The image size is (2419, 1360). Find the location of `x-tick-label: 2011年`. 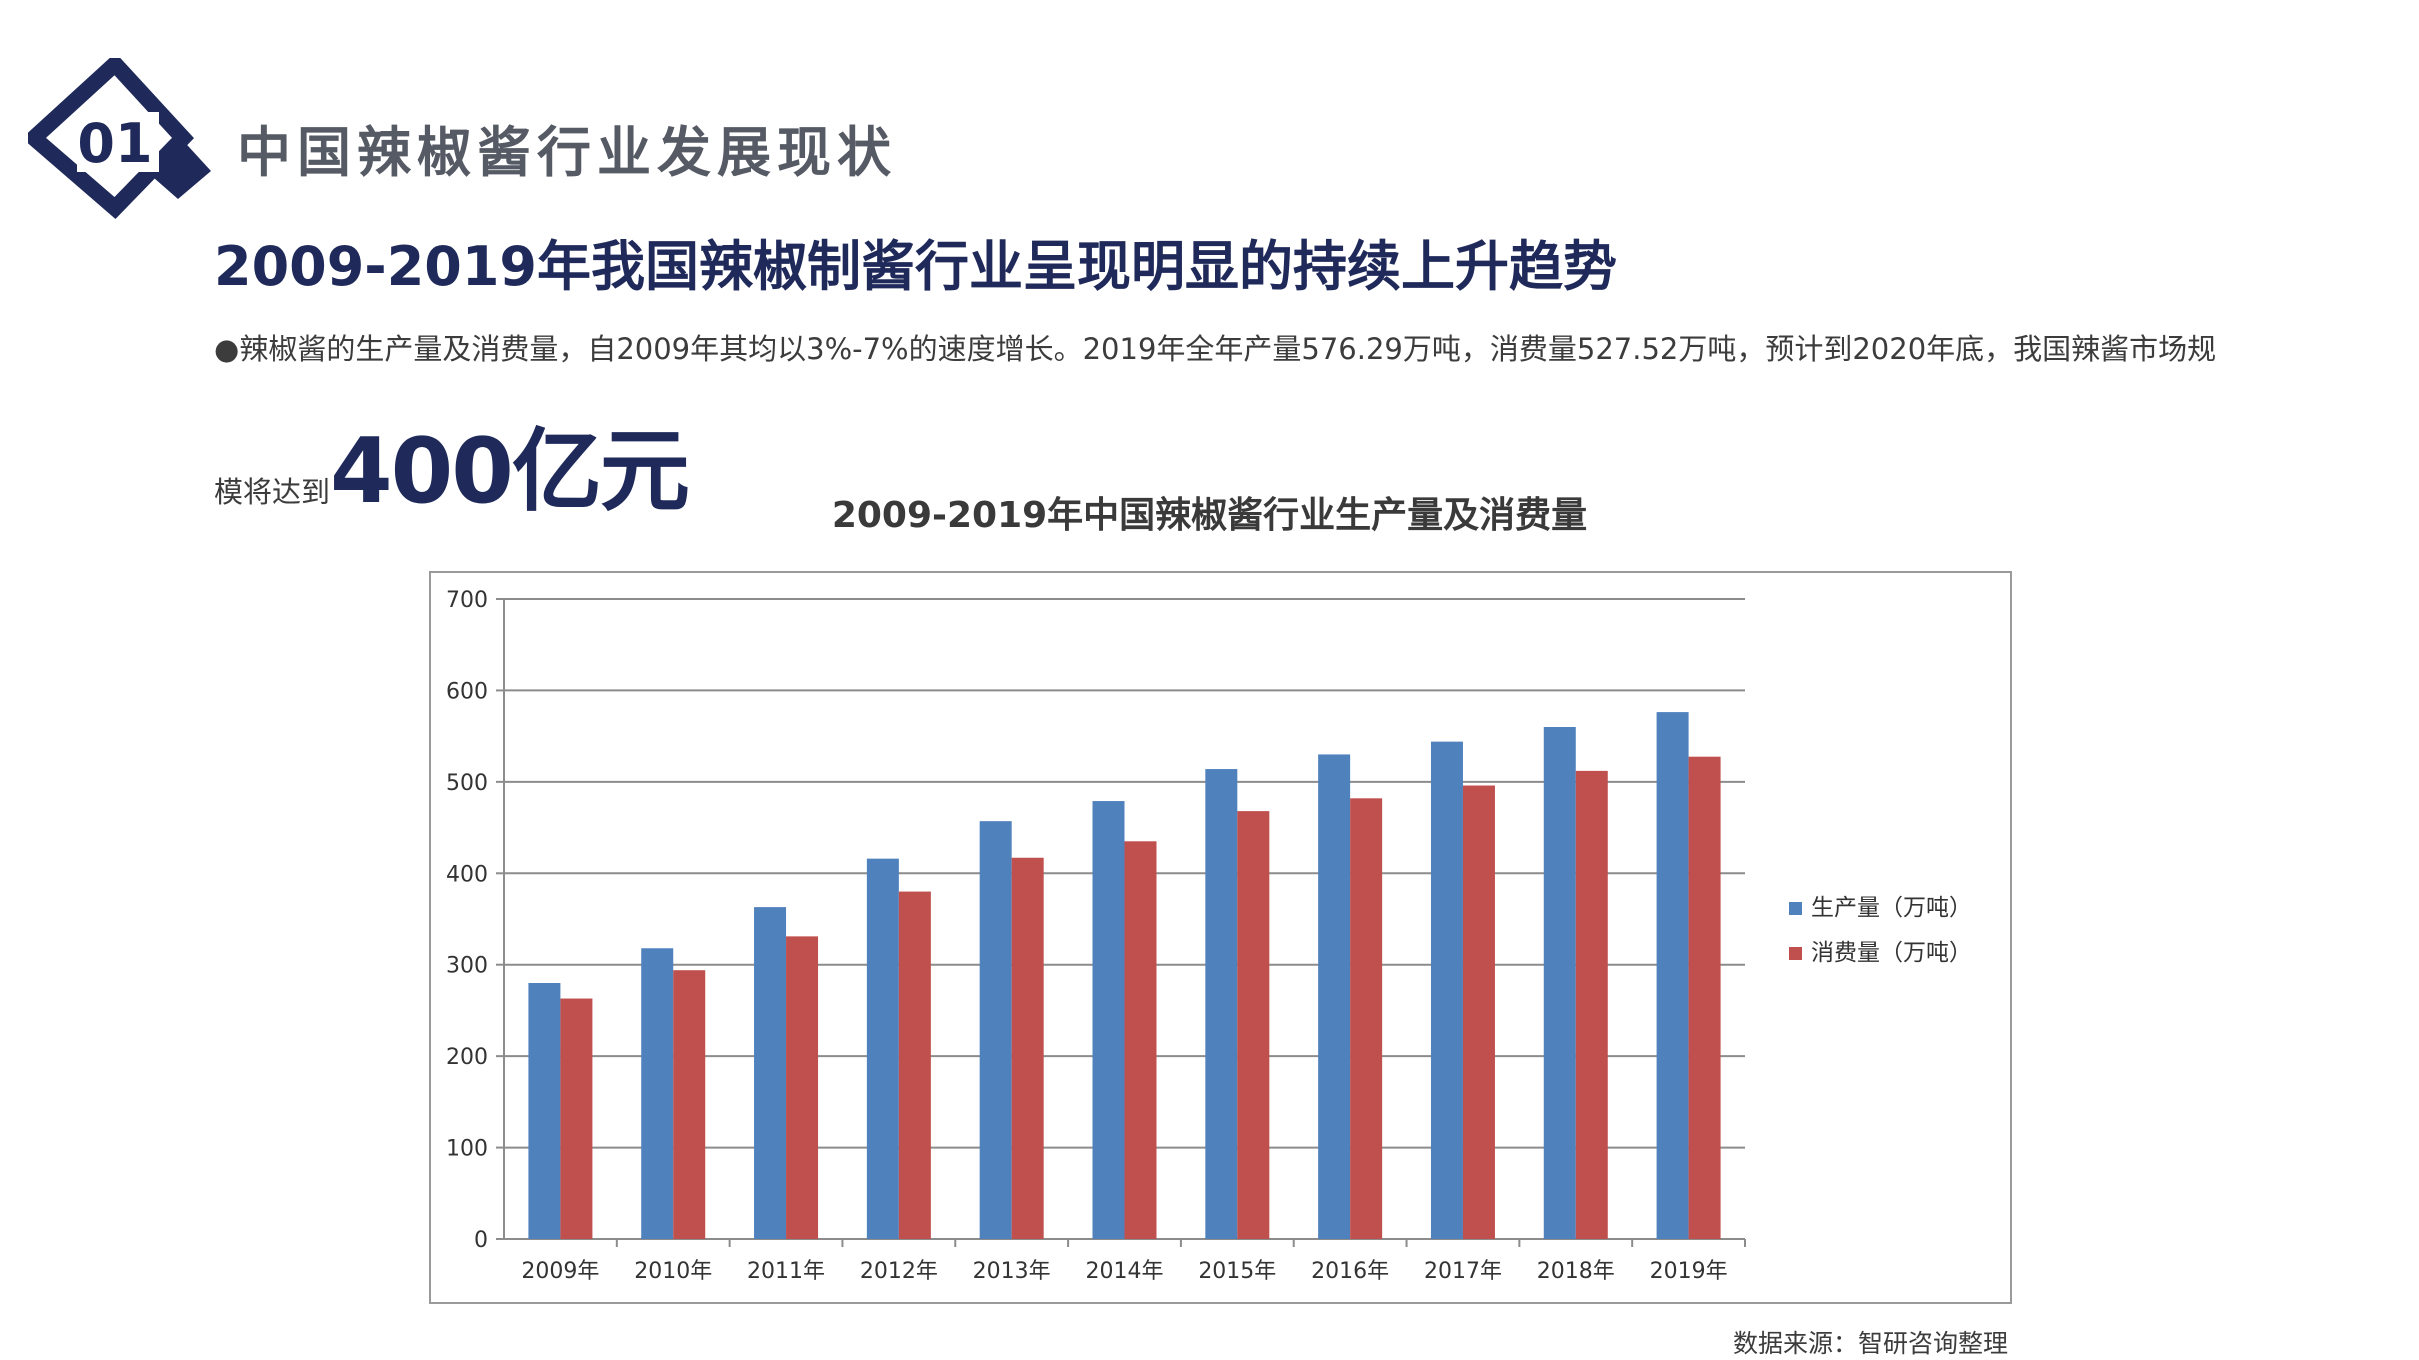

x-tick-label: 2011年 is located at coordinates (786, 1271).